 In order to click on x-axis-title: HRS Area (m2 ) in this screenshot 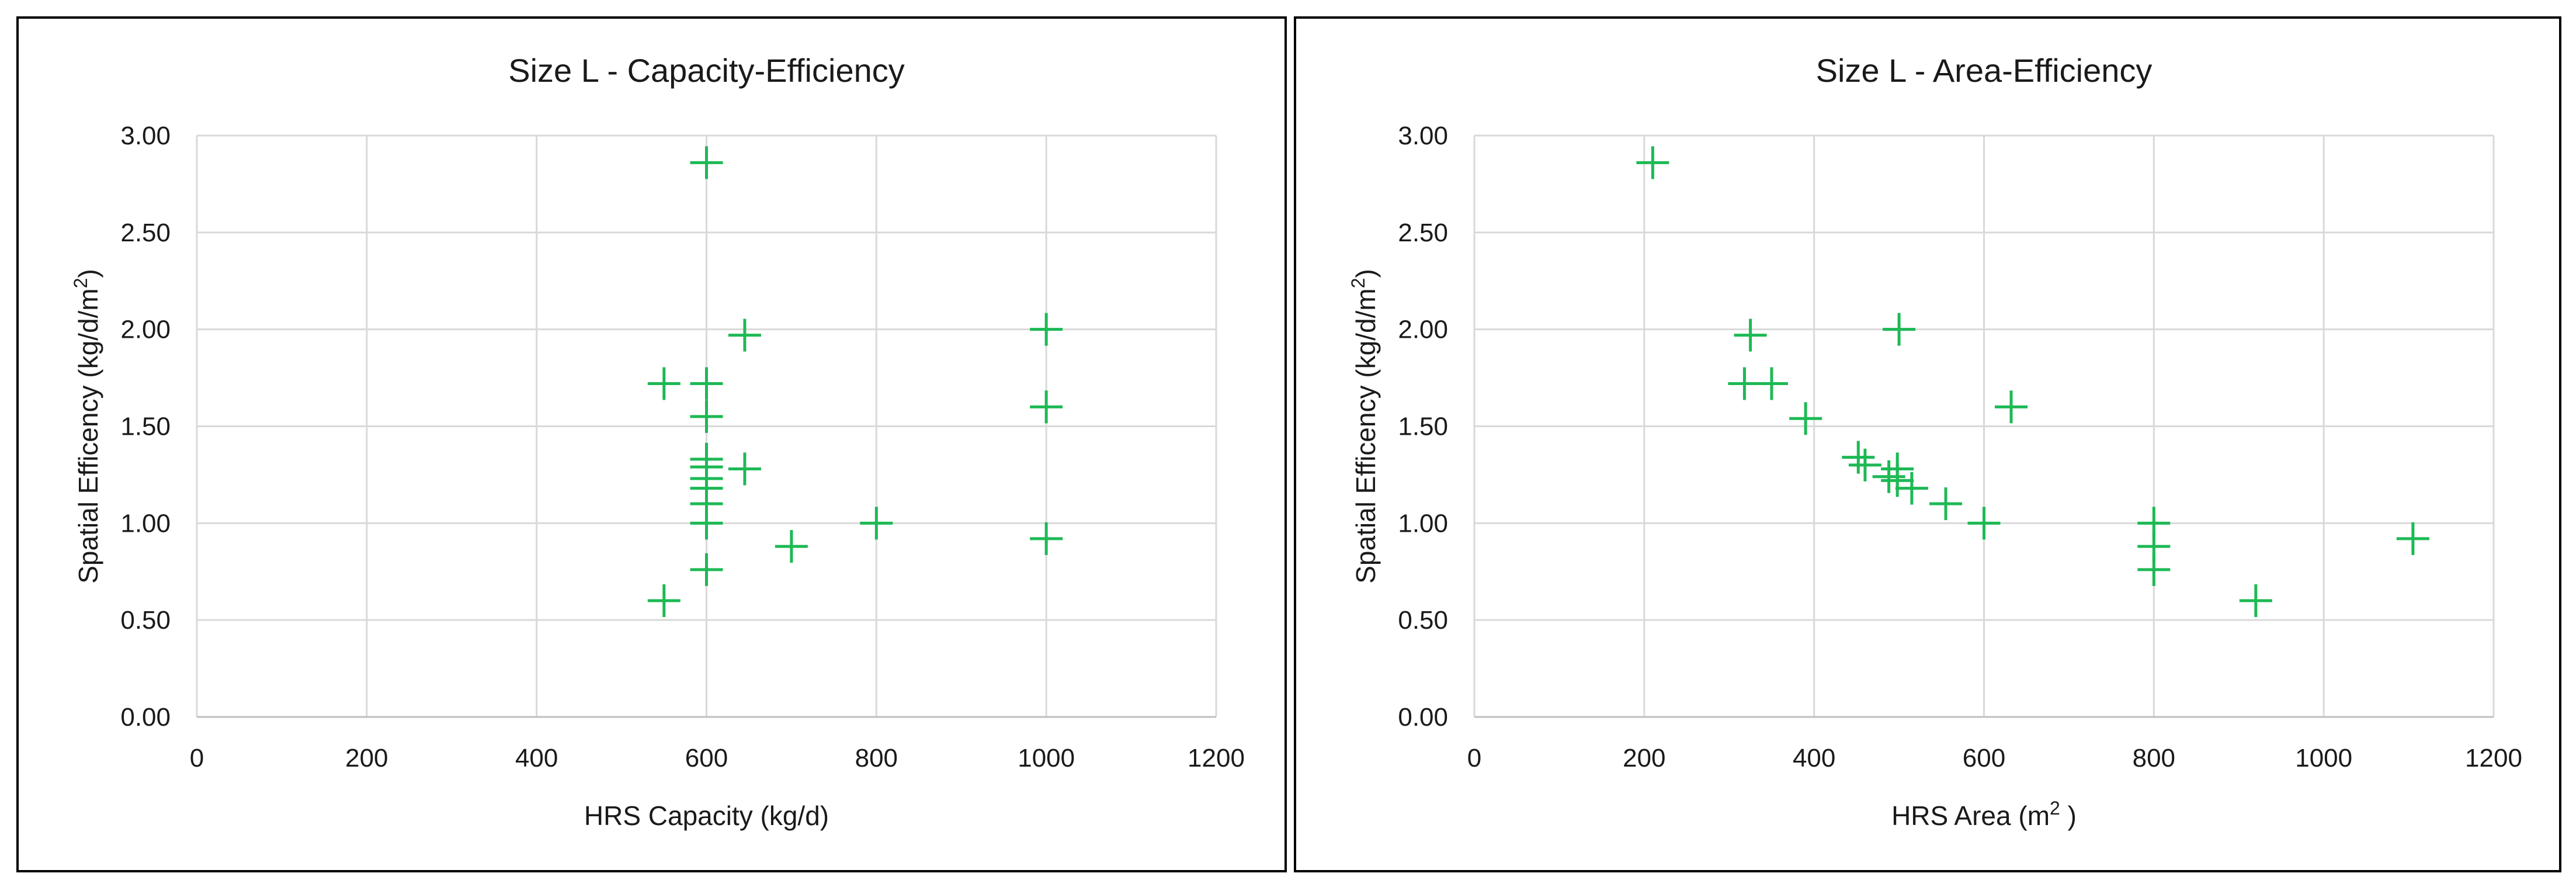, I will do `click(1984, 815)`.